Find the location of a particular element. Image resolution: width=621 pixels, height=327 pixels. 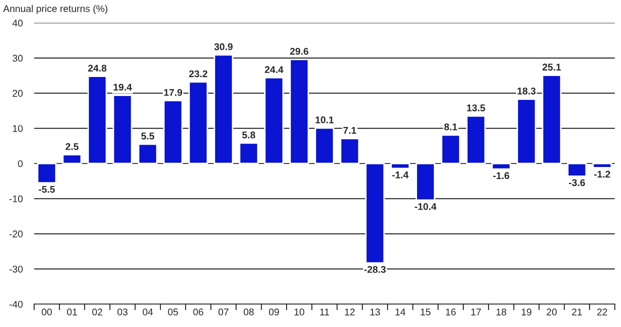

data-label: 24.8 is located at coordinates (97, 68).